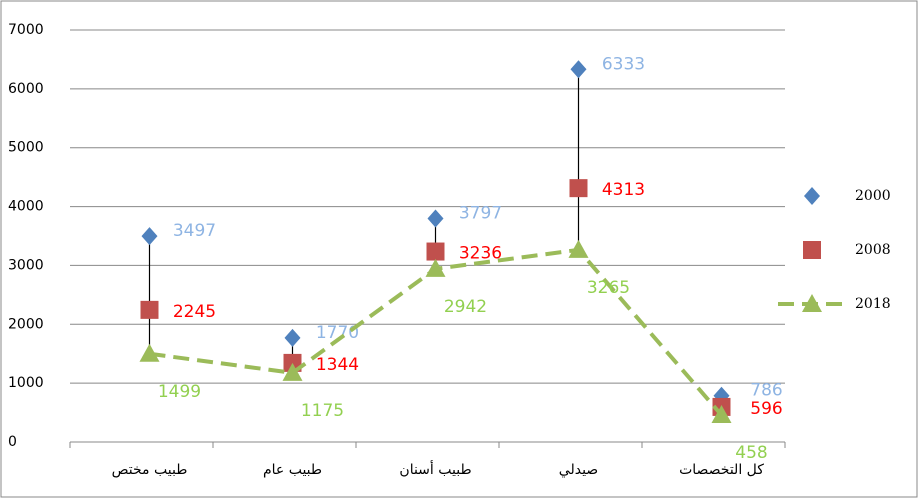 This screenshot has height=500, width=920. What do you see at coordinates (766, 409) in the screenshot?
I see `data-label: 596` at bounding box center [766, 409].